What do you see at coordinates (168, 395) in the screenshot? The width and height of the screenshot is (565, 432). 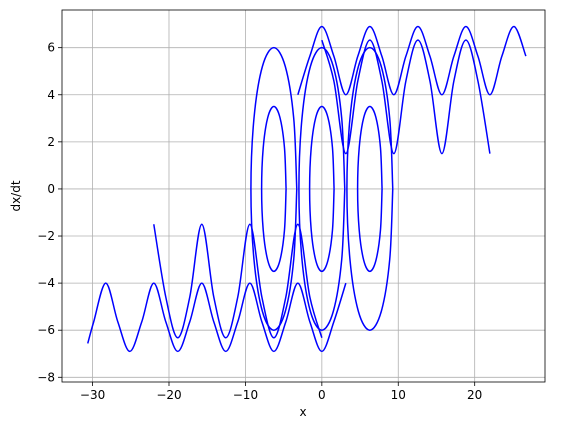 I see `x-tick-label: −20` at bounding box center [168, 395].